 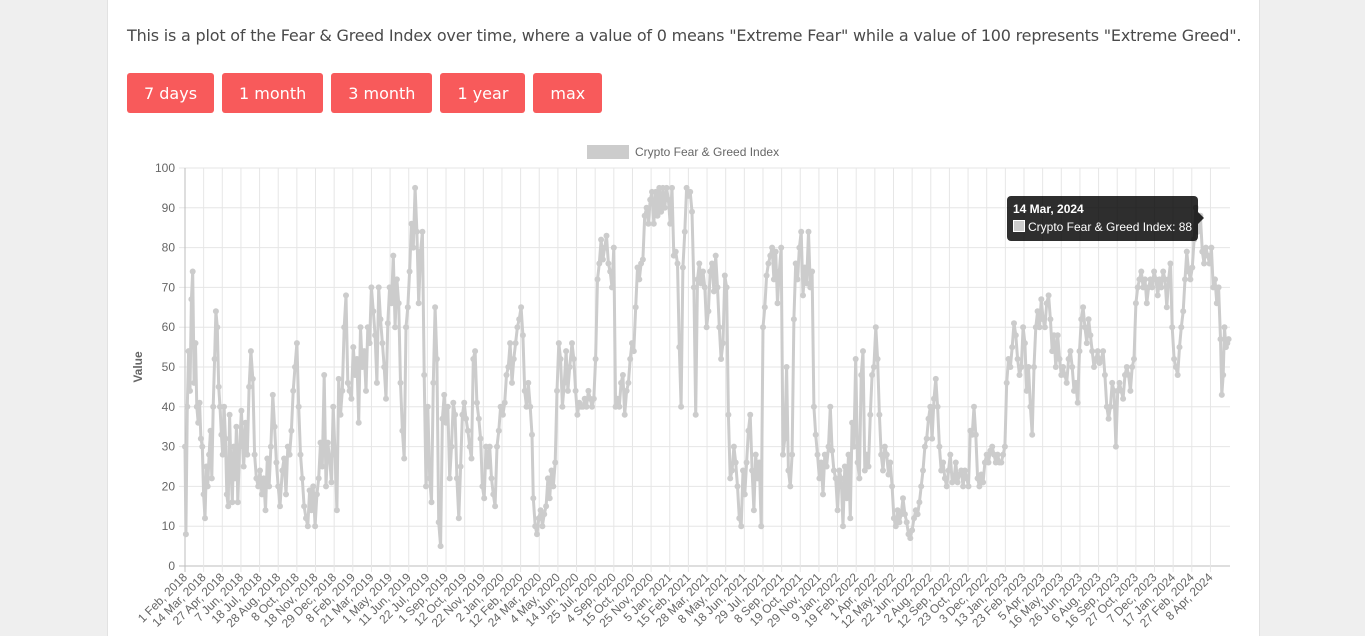 I want to click on range-1-year-button: 1 year, so click(x=483, y=93).